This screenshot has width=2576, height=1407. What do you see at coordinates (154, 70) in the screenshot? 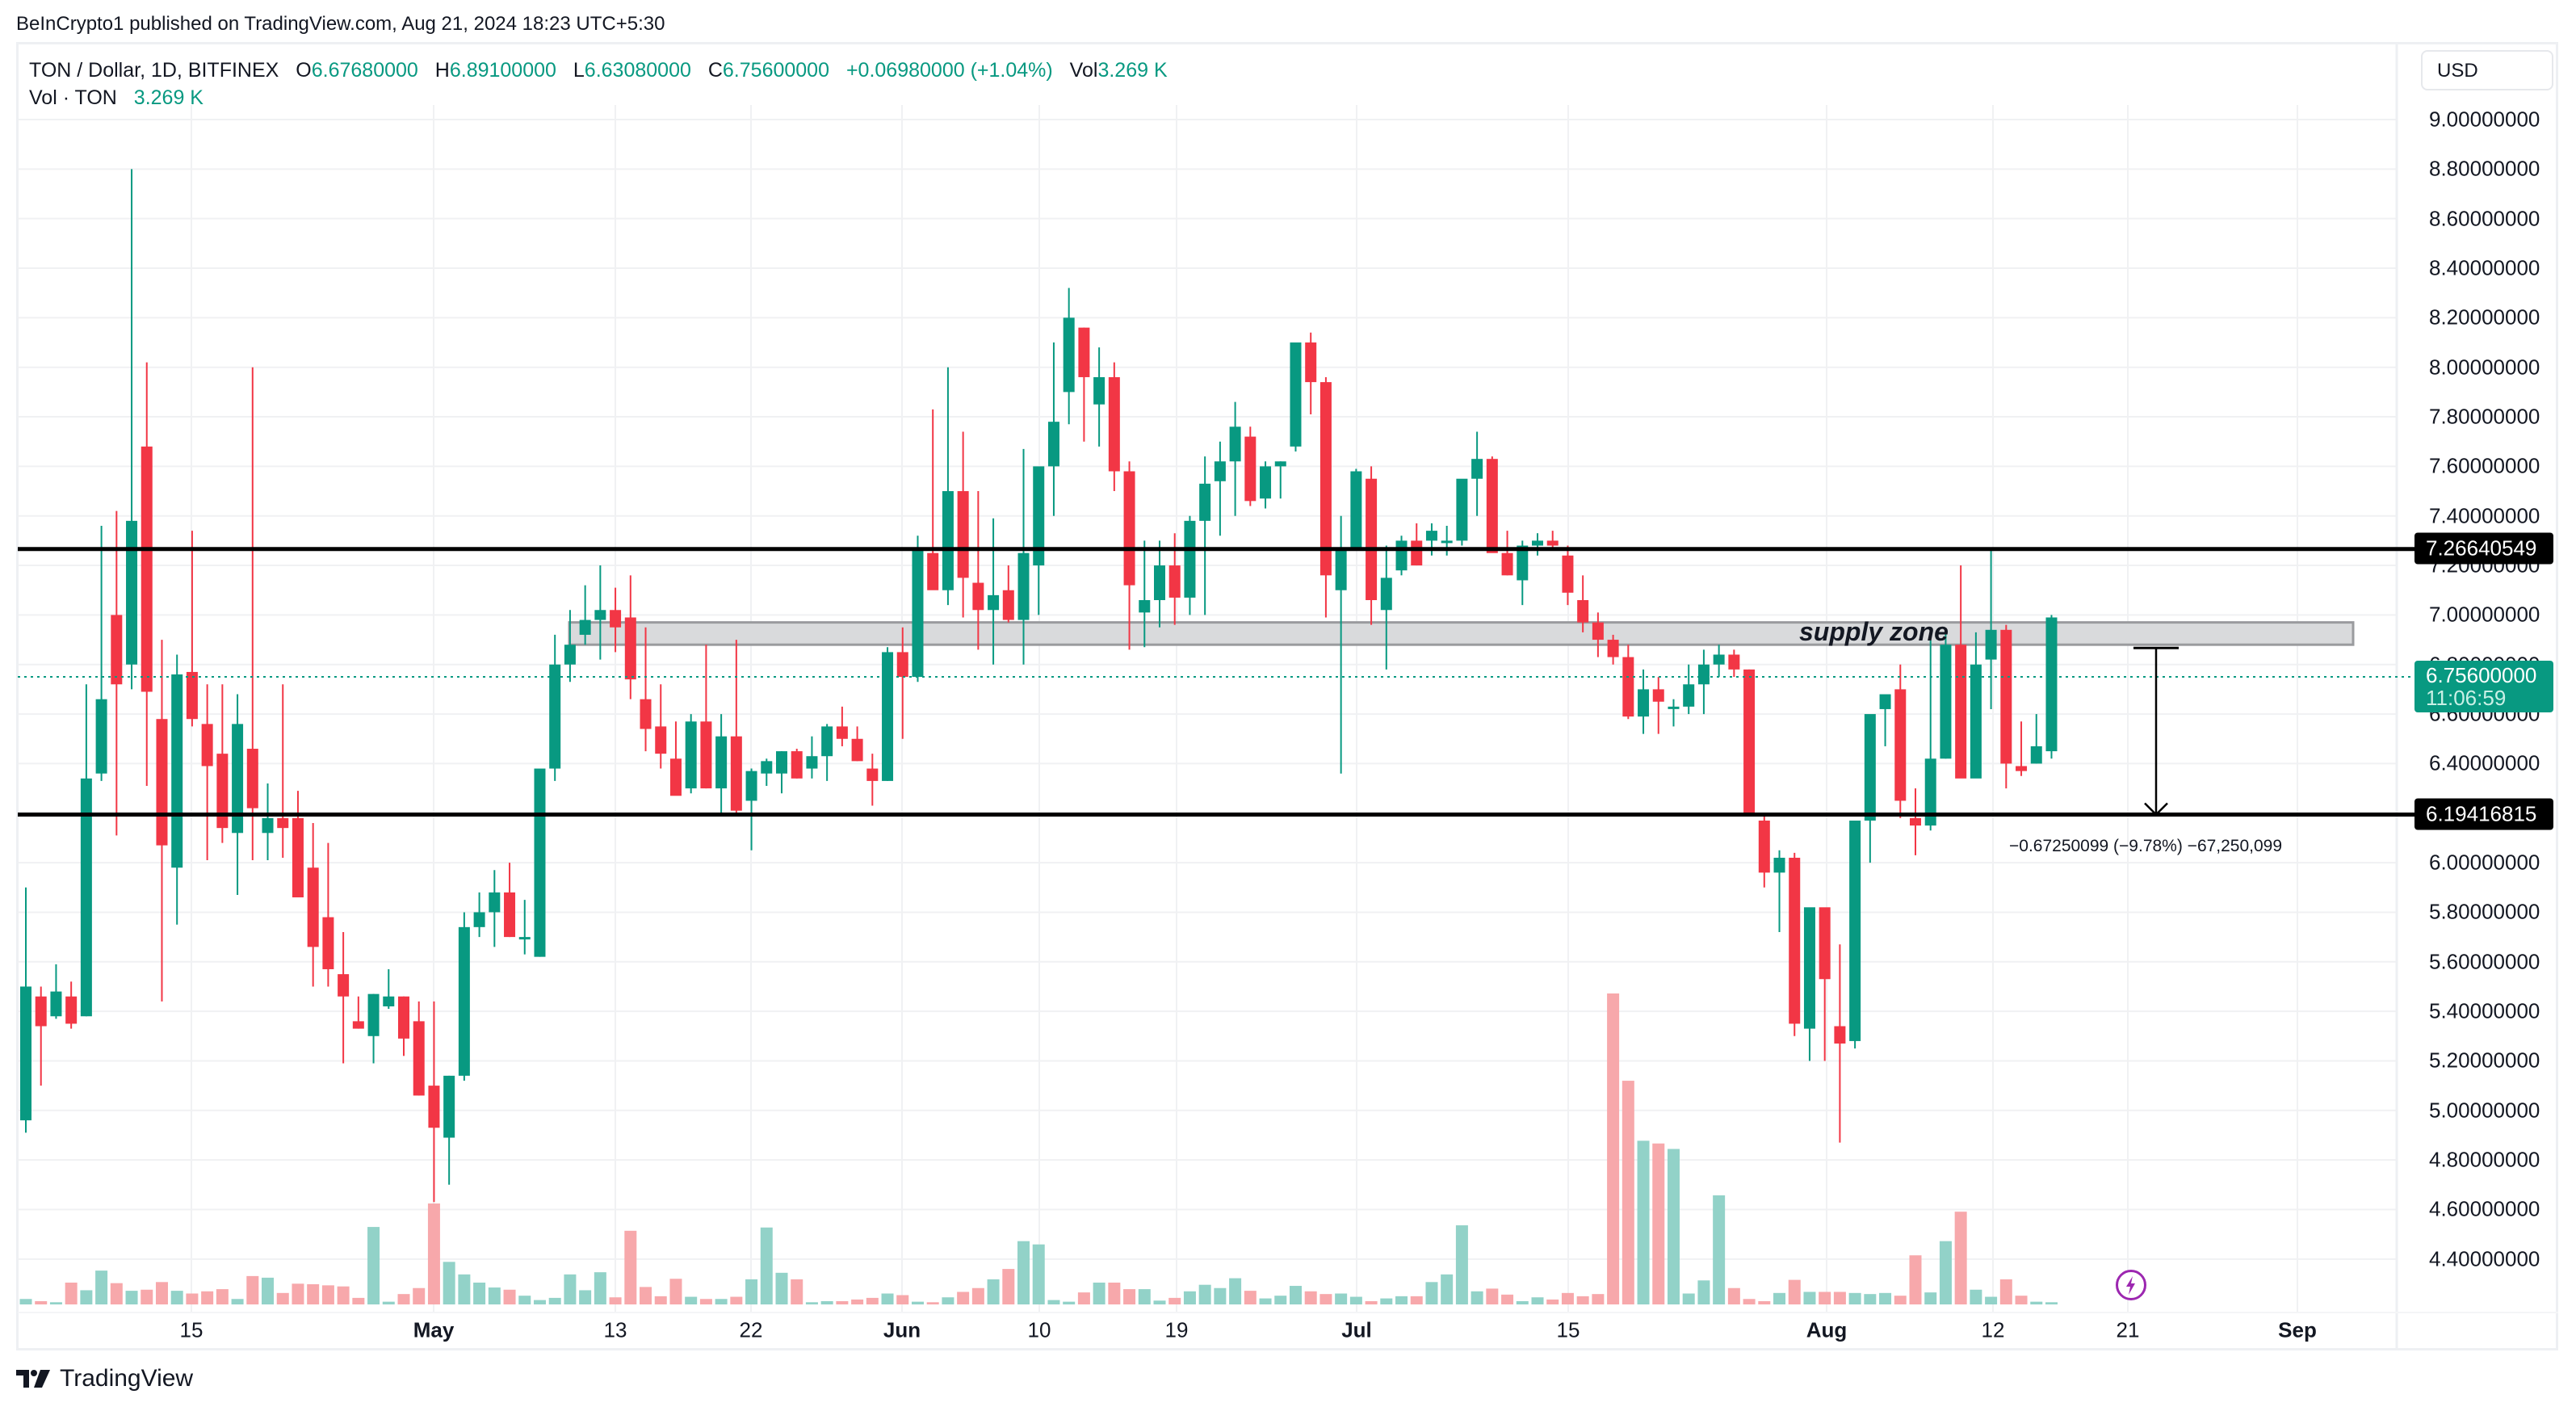
I see `symbol-title: TON / Dollar, 1D, BITFINEX` at bounding box center [154, 70].